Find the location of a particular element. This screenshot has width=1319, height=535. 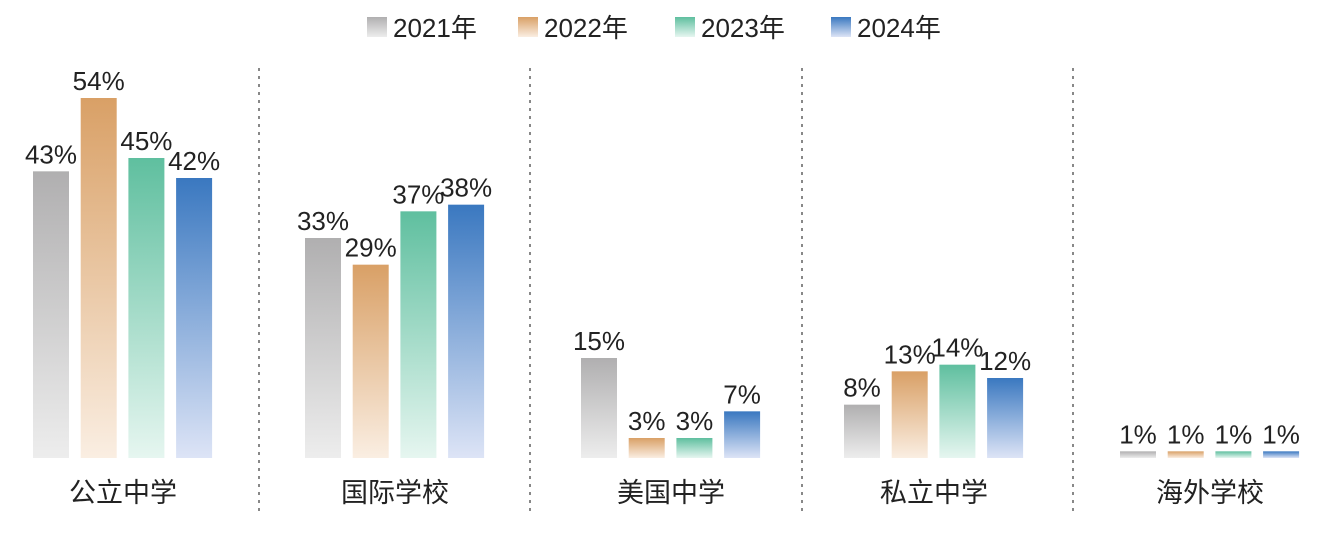

data-label: 8% is located at coordinates (862, 388).